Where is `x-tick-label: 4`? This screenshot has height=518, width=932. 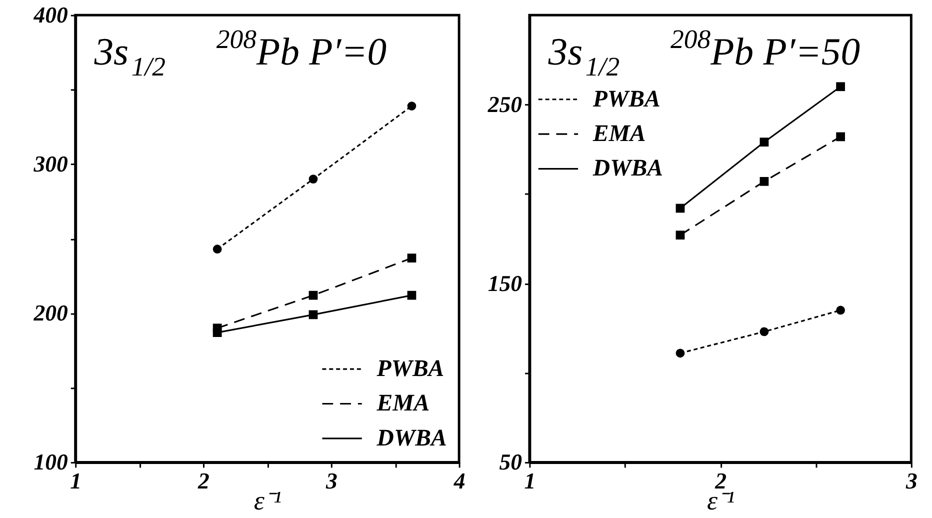
x-tick-label: 4 is located at coordinates (459, 481).